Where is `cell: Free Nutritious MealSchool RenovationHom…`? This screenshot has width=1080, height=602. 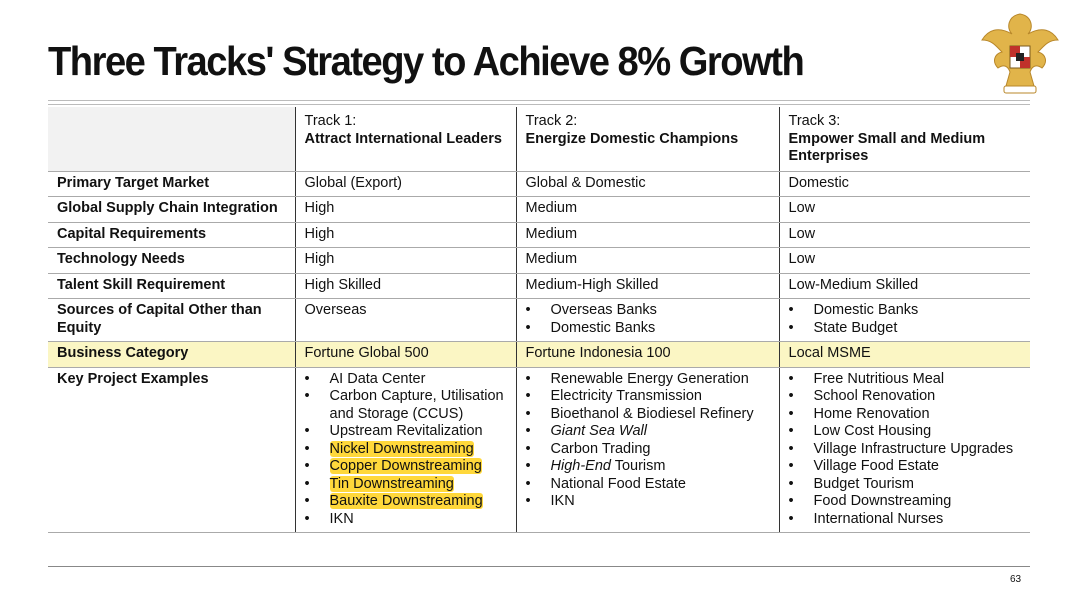 cell: Free Nutritious MealSchool RenovationHom… is located at coordinates (904, 450).